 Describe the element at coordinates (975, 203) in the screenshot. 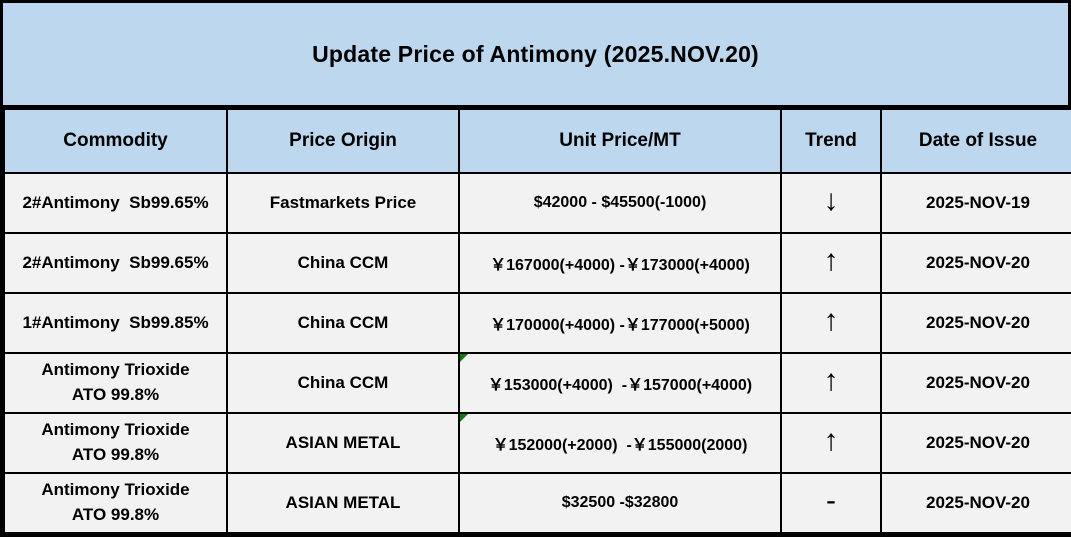

I see `date-cell: 2025-NOV-19` at that location.